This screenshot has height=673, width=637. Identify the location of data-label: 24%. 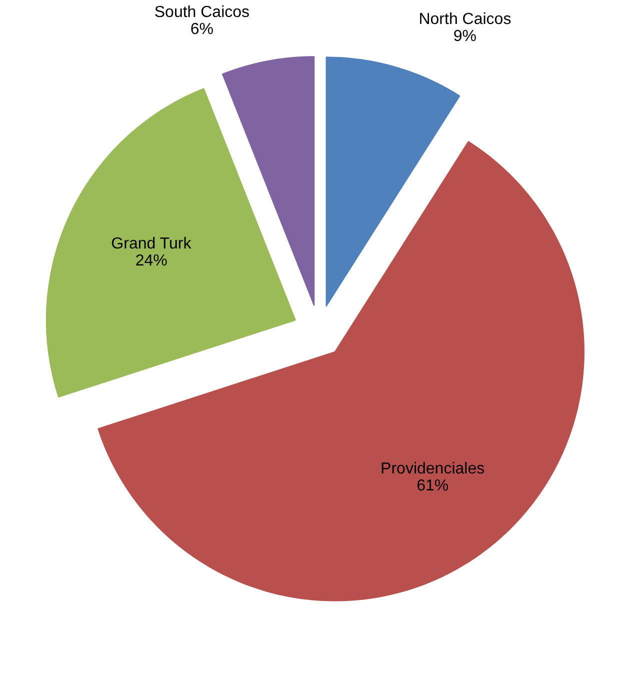
(151, 261).